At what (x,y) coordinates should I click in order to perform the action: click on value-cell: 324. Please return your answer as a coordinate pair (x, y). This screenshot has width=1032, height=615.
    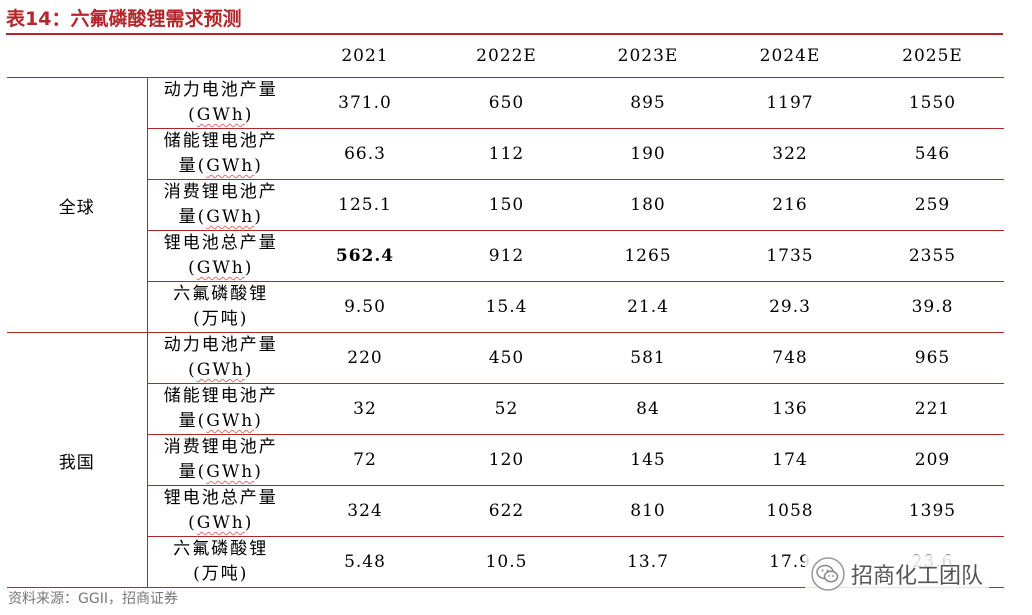
    Looking at the image, I should click on (365, 511).